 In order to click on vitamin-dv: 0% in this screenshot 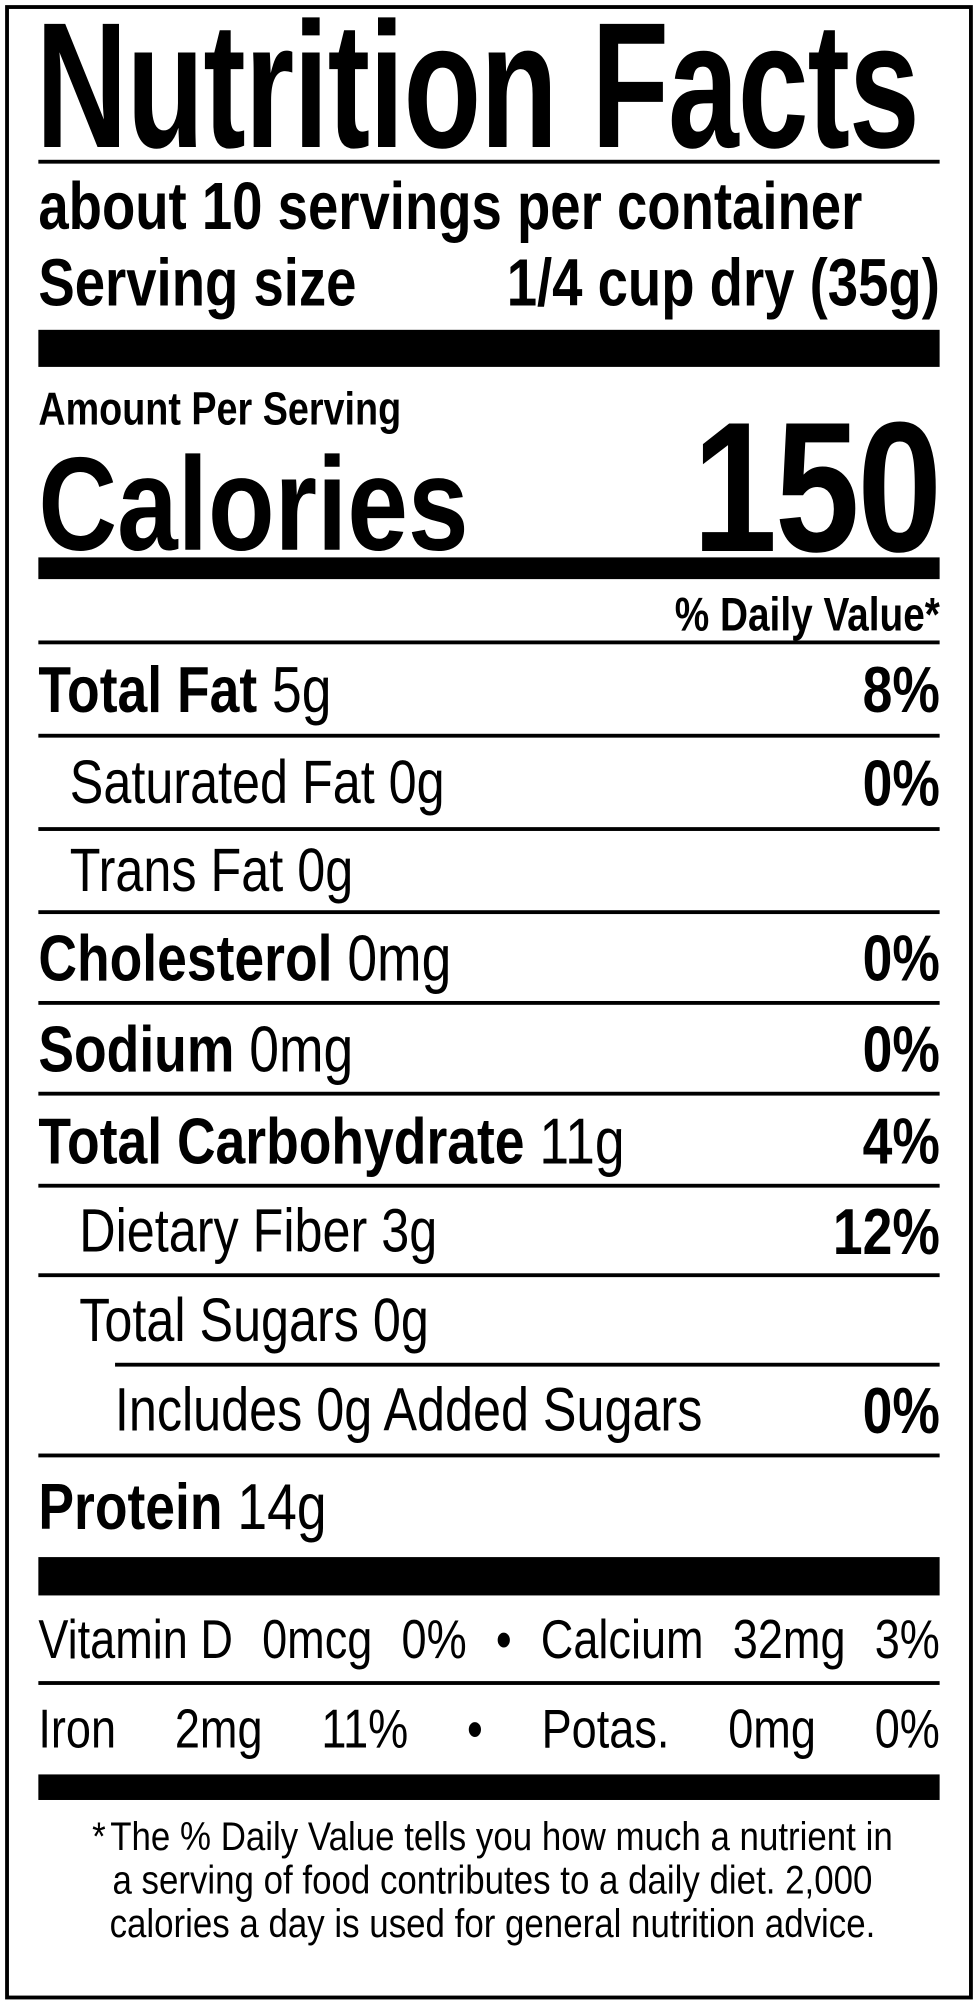, I will do `click(434, 1639)`.